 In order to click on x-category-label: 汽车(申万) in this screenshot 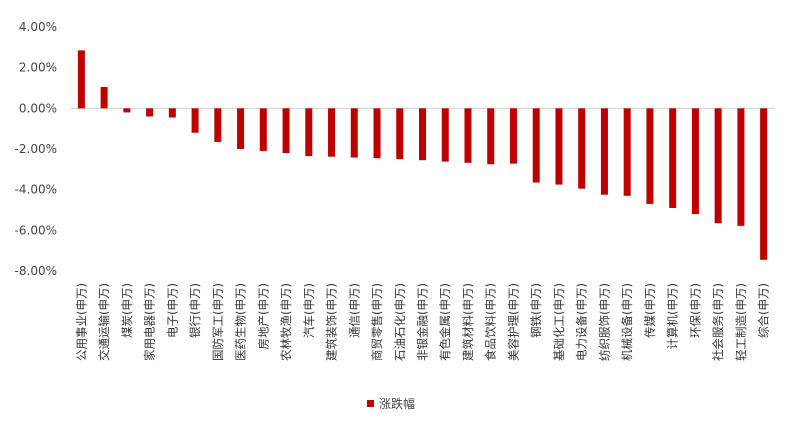, I will do `click(309, 310)`.